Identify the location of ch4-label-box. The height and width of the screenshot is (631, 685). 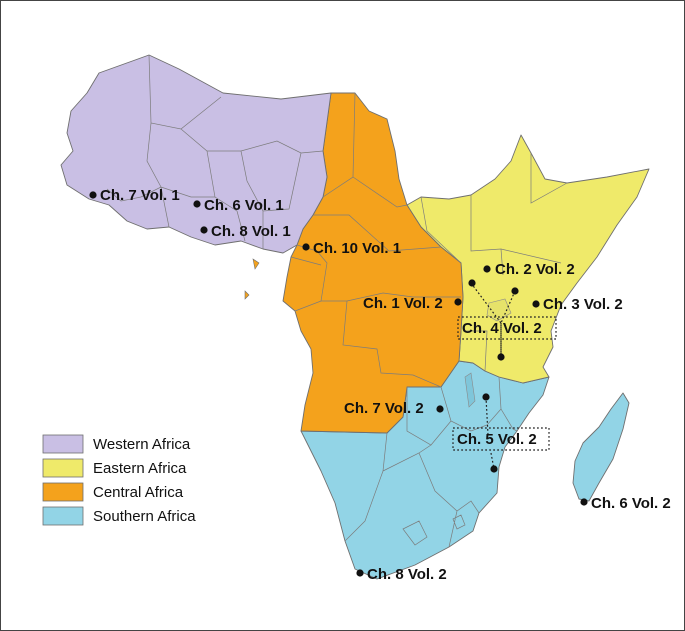
(507, 328).